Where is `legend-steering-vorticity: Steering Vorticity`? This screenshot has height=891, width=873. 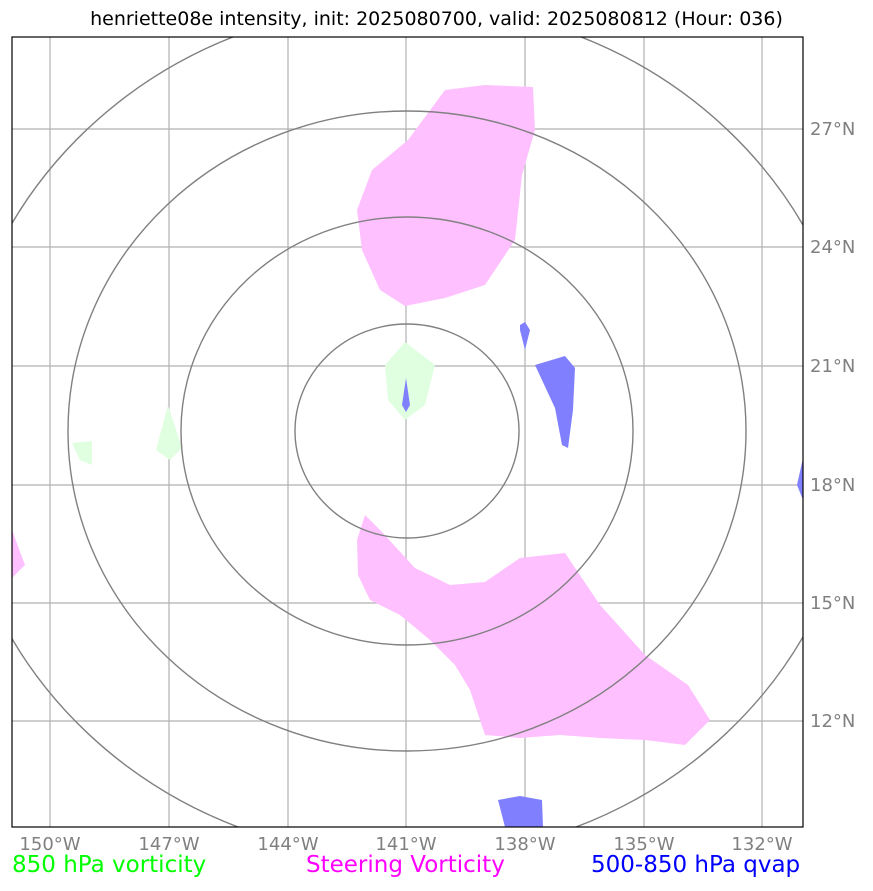 legend-steering-vorticity: Steering Vorticity is located at coordinates (405, 865).